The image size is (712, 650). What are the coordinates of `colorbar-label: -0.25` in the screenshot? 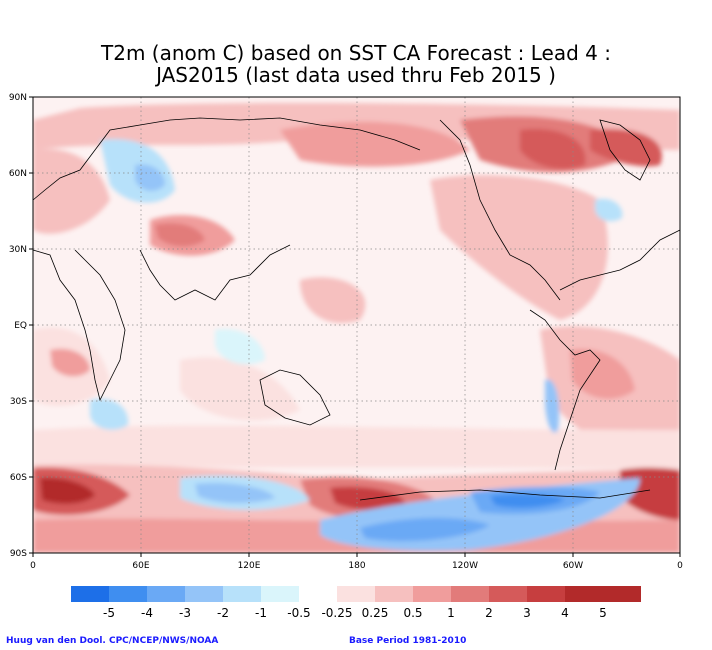 It's located at (336, 613).